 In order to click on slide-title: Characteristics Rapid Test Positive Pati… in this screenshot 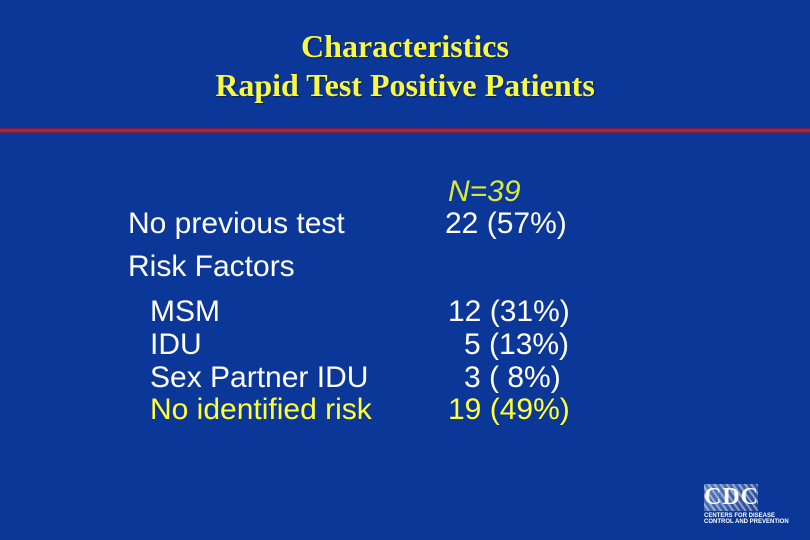, I will do `click(405, 66)`.